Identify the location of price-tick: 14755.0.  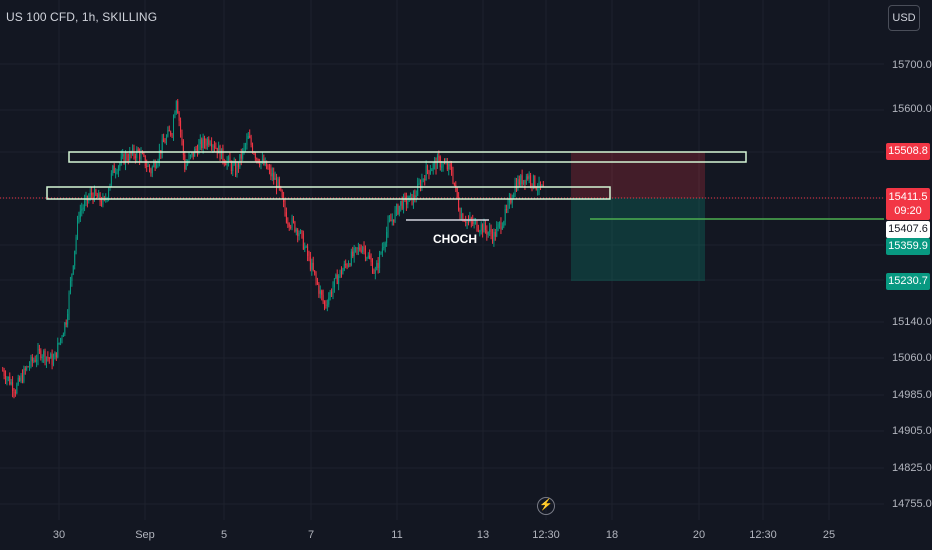
(912, 504).